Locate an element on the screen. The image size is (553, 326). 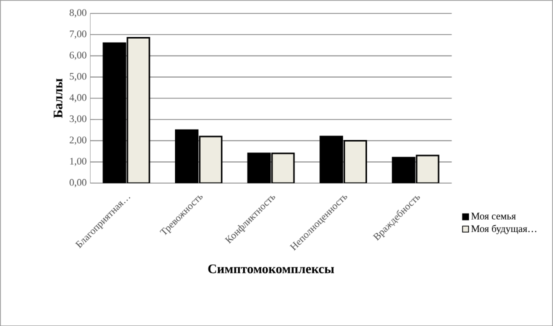
y-tick-label: 6,00 is located at coordinates (78, 56).